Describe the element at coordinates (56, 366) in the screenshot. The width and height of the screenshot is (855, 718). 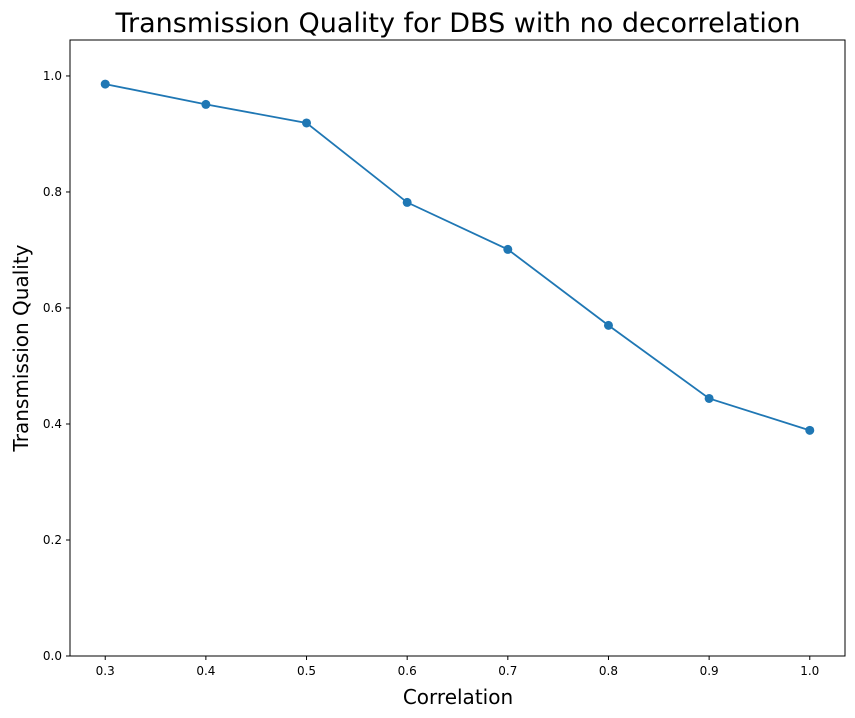
I see `y-axis: 0.0 0.2 0.4 0.6 0.8 1.0` at that location.